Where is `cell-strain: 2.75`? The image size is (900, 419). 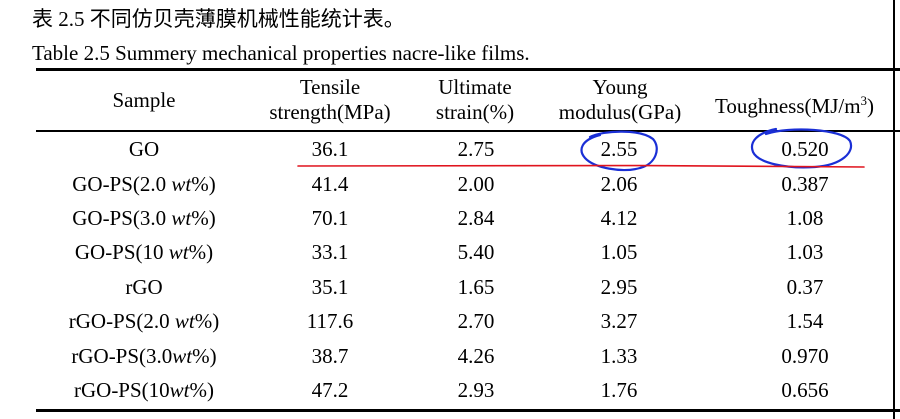
cell-strain: 2.75 is located at coordinates (476, 149).